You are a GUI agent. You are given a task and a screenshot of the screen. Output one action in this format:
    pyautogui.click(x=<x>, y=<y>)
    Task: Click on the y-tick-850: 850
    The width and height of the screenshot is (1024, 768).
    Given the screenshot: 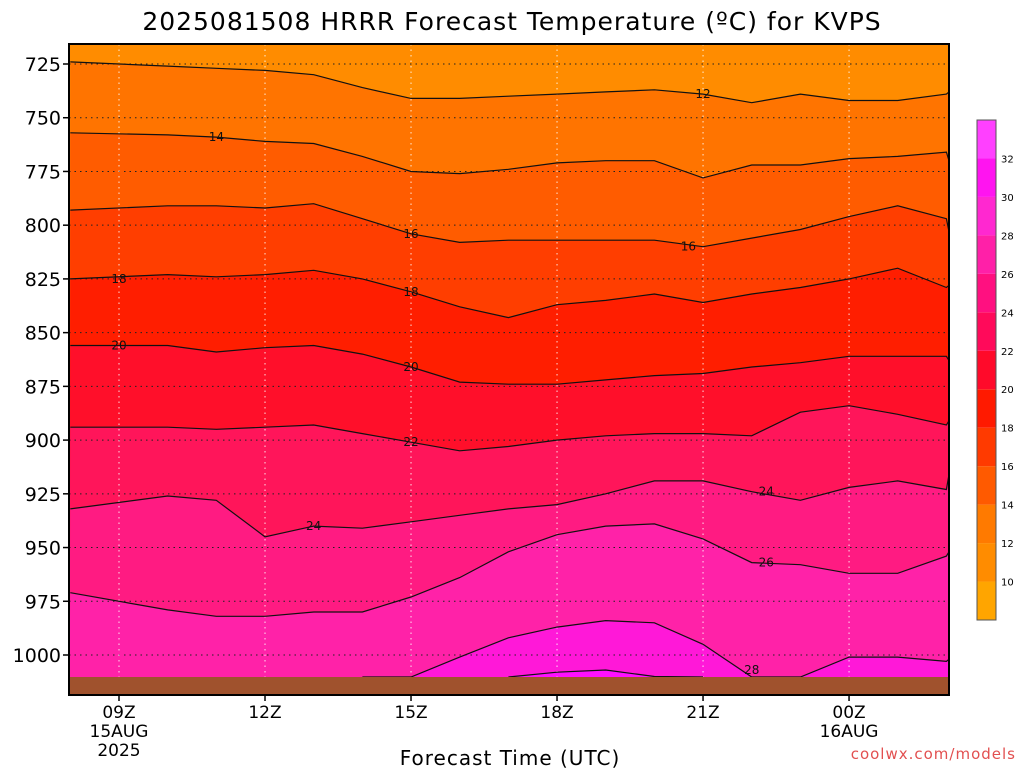 What is the action you would take?
    pyautogui.click(x=43, y=334)
    